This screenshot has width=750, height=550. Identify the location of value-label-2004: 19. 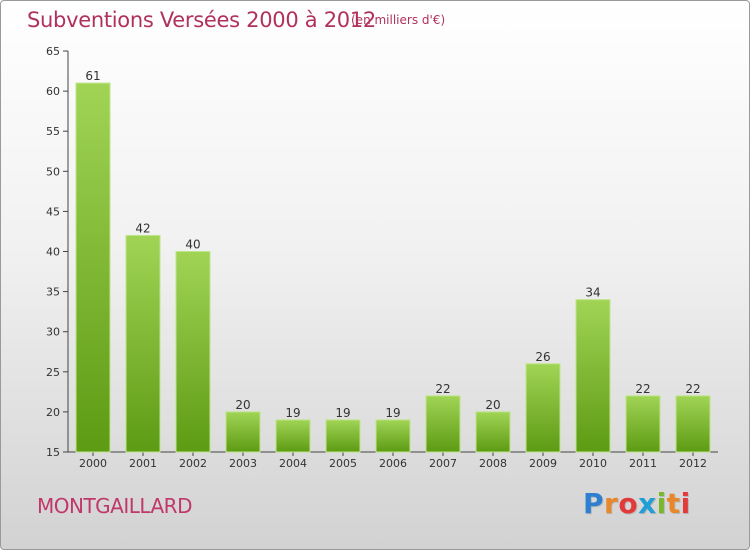
(292, 413).